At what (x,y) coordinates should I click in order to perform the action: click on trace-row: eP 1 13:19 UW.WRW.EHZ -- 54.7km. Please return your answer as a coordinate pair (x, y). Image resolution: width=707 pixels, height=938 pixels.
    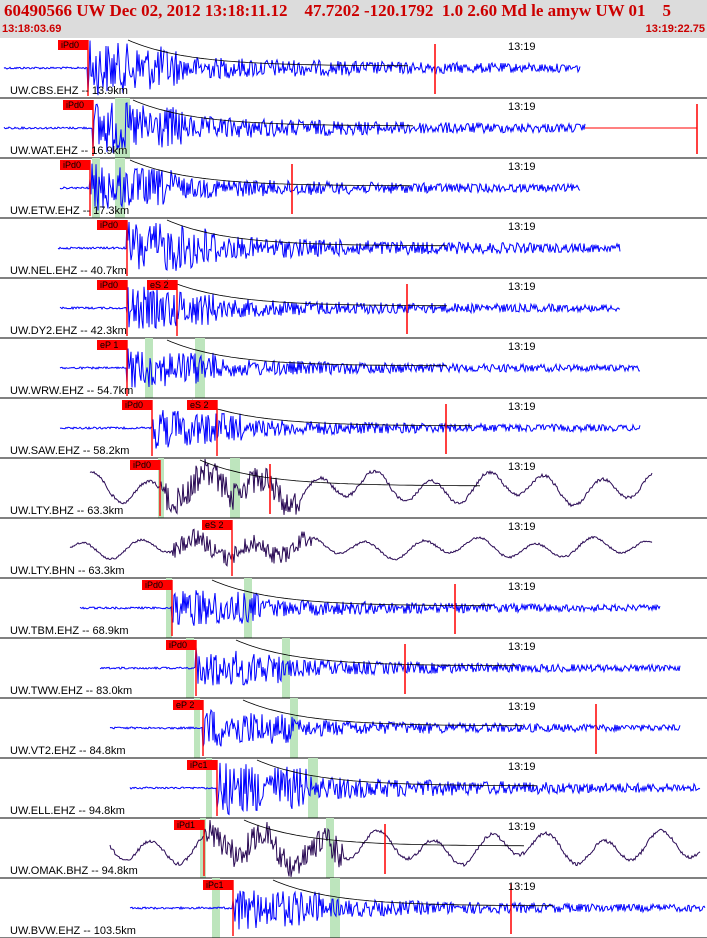
    Looking at the image, I should click on (353, 368).